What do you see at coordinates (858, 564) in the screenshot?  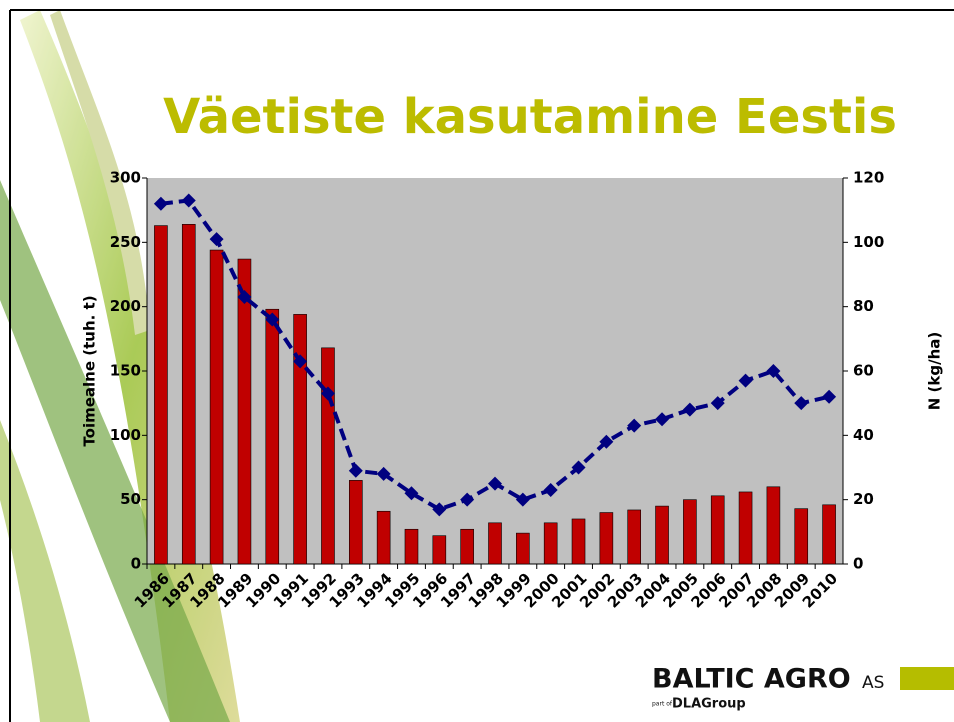 I see `y2-tick-label: 0` at bounding box center [858, 564].